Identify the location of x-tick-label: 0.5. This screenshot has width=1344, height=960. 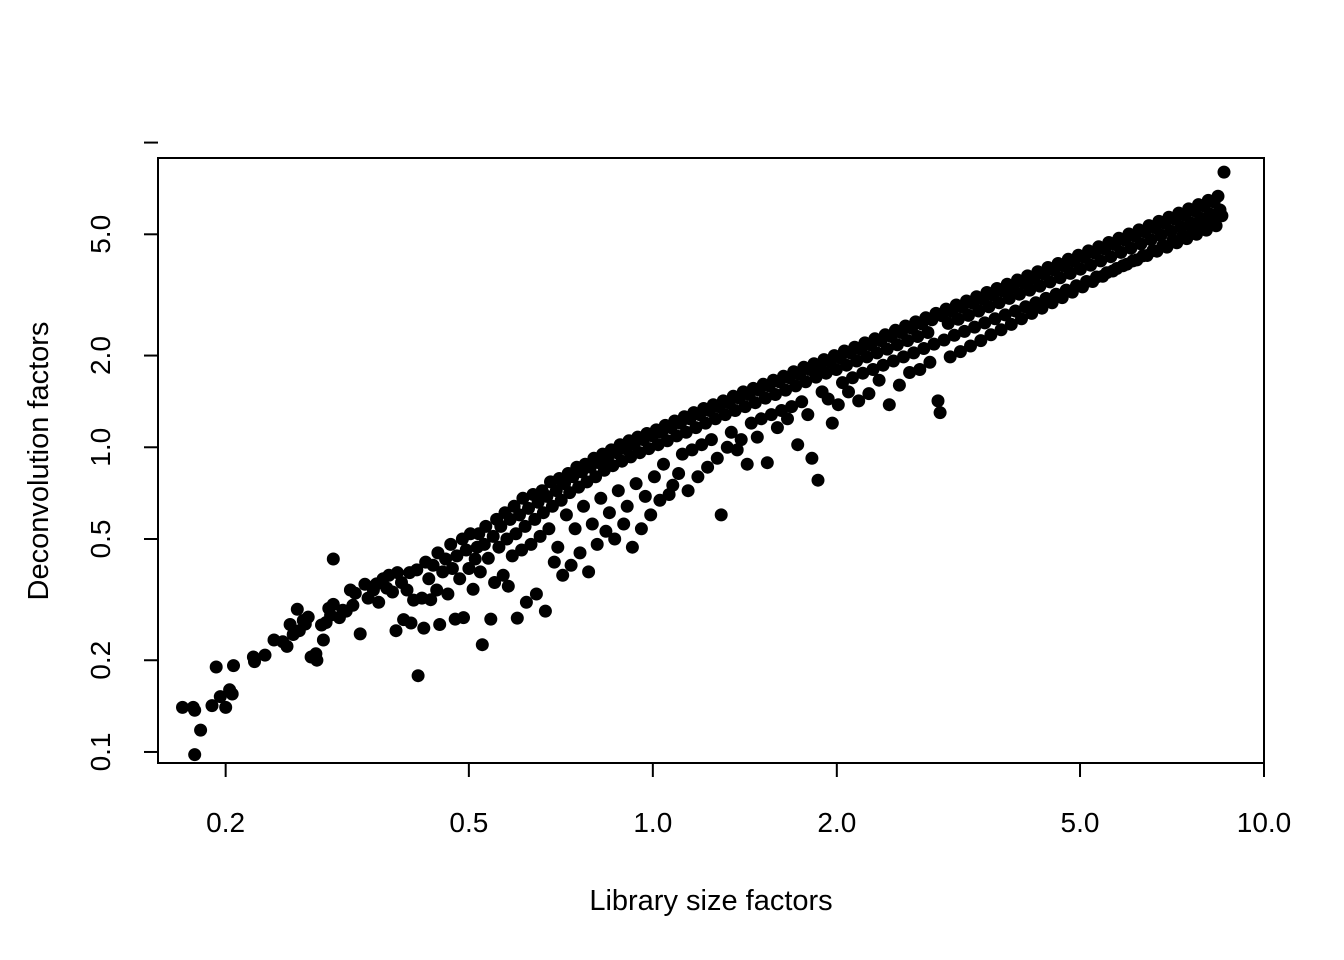
(468, 822).